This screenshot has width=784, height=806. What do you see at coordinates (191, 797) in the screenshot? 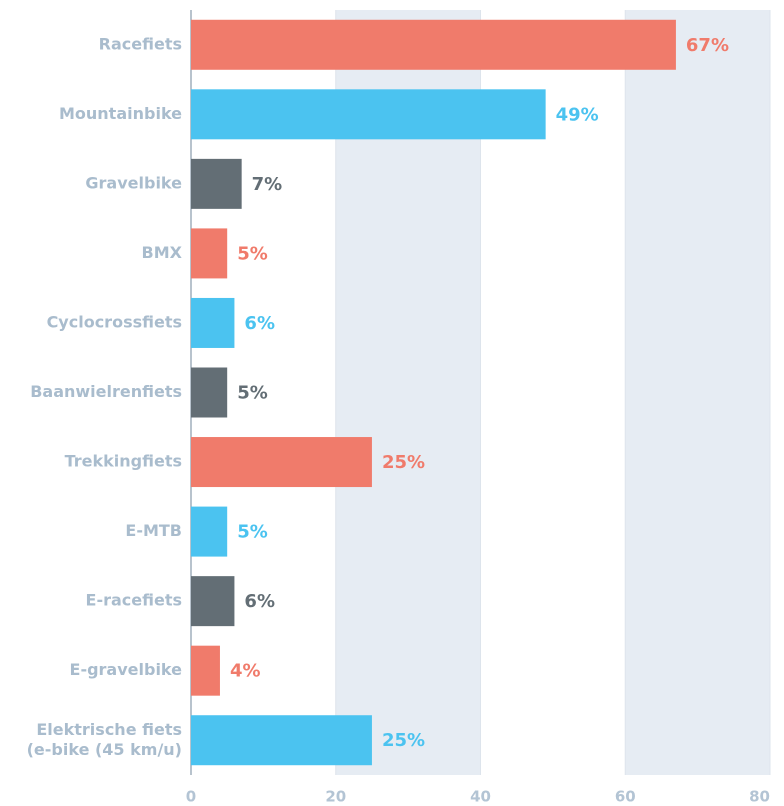
I see `x-tick-label: 0` at bounding box center [191, 797].